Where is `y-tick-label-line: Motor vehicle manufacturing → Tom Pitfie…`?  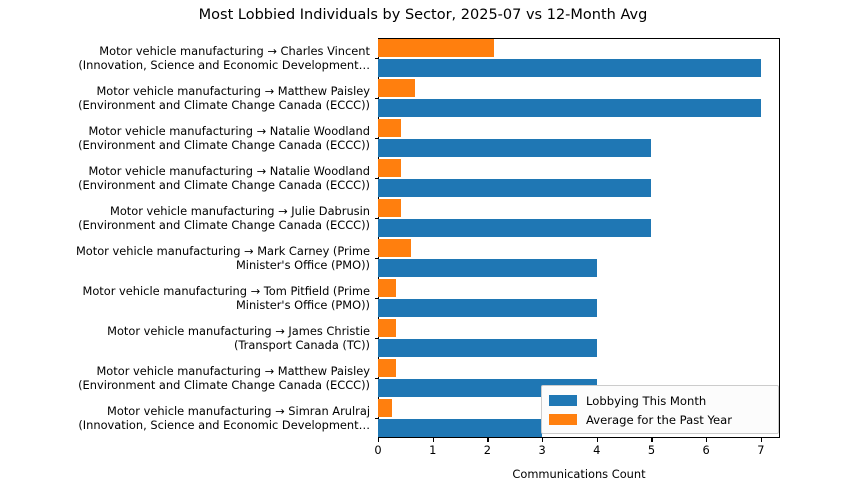 y-tick-label-line: Motor vehicle manufacturing → Tom Pitfie… is located at coordinates (226, 290).